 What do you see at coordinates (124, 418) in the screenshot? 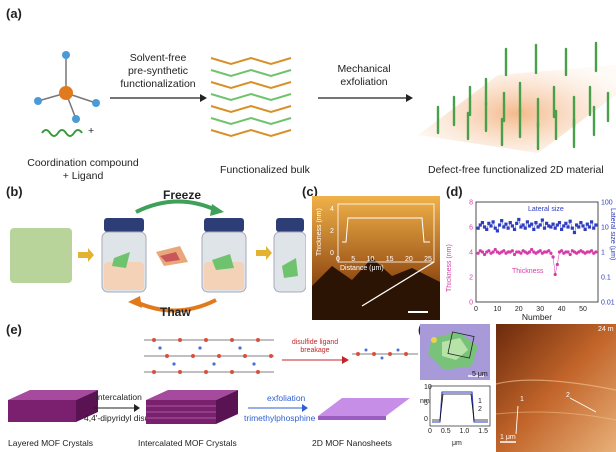
I see `intercalant: 4,4'-dipyridyl disulfide` at bounding box center [124, 418].